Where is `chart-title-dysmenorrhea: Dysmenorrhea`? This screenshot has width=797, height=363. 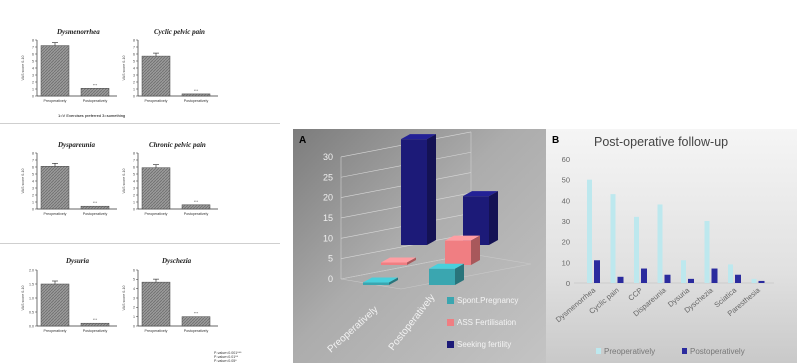 chart-title-dysmenorrhea: Dysmenorrhea is located at coordinates (78, 32).